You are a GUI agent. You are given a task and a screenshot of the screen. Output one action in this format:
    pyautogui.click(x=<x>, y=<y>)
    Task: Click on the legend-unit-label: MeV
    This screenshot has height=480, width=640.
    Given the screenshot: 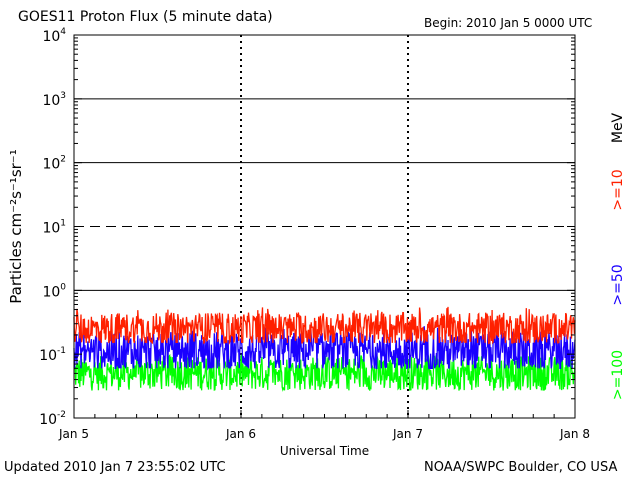 What is the action you would take?
    pyautogui.click(x=618, y=127)
    